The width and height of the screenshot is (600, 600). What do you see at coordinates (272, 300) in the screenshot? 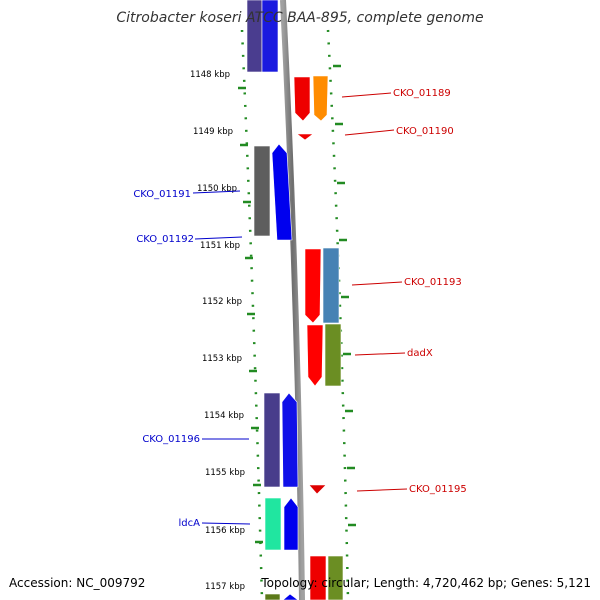
I see `forward-genes` at bounding box center [272, 300].